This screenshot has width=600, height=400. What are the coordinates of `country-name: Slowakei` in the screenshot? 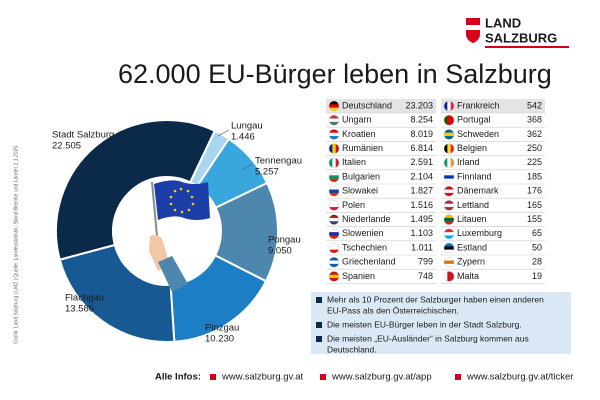 It's located at (360, 191).